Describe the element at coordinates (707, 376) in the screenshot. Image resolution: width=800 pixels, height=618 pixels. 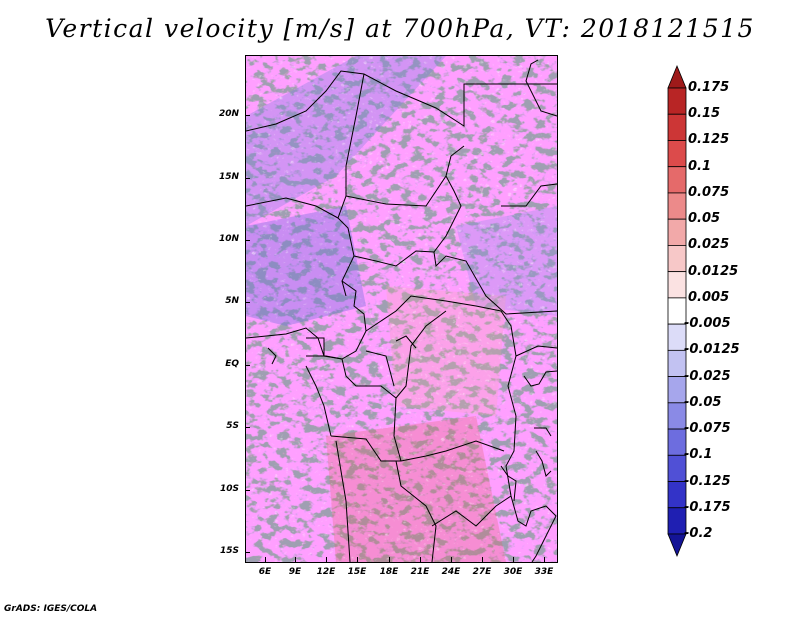
I see `colorbar-tick-label: -0.025` at that location.